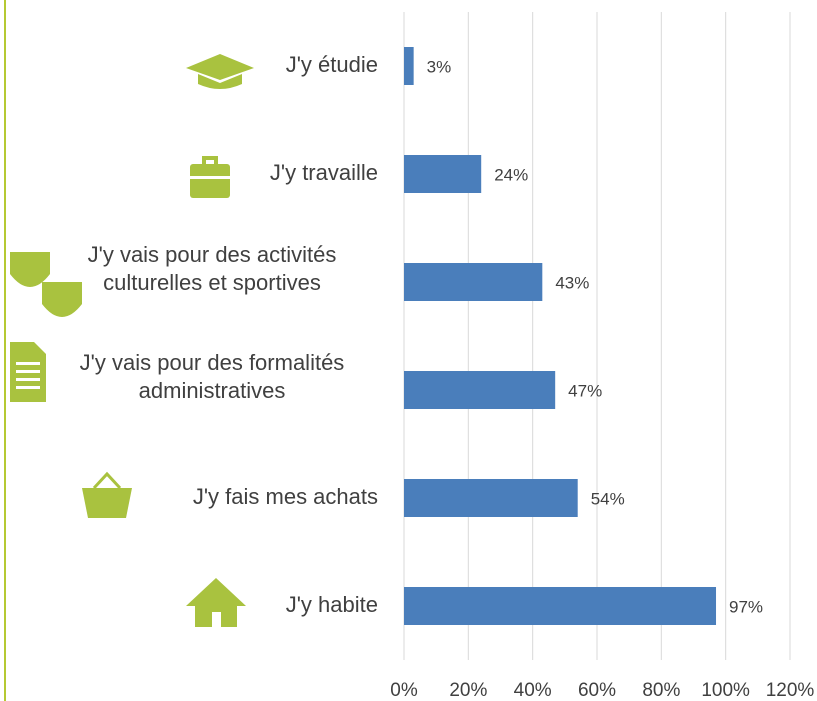  Describe the element at coordinates (572, 282) in the screenshot. I see `data-label: 43%` at that location.